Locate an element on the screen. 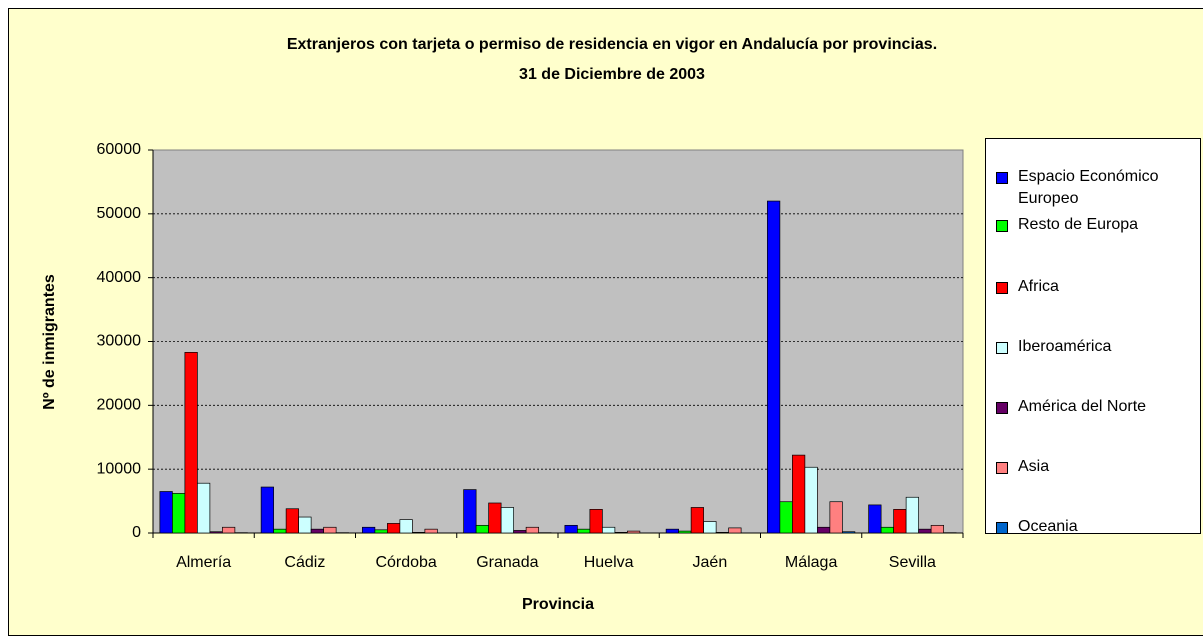 The width and height of the screenshot is (1203, 644). legend-item: América del Norte is located at coordinates (1096, 407).